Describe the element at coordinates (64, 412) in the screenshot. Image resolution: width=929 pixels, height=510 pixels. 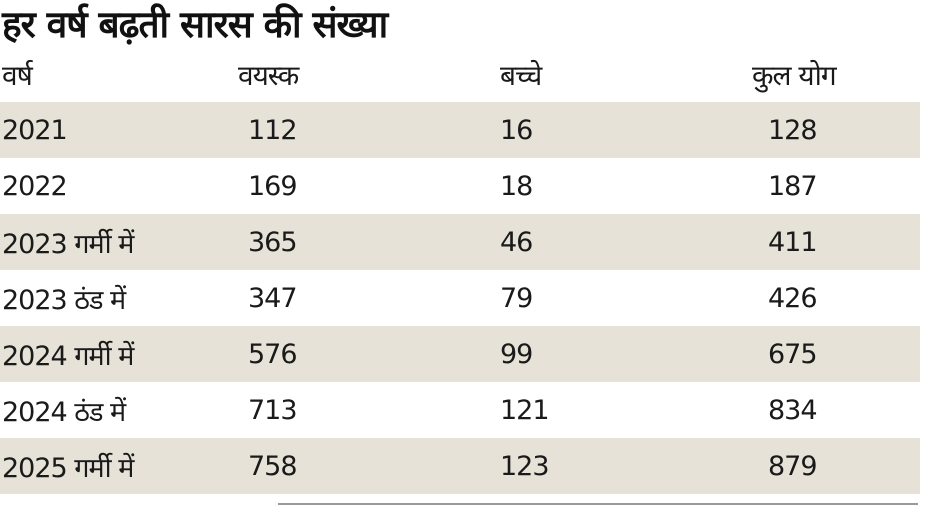
I see `cell-year: 2024 ठंड में` at that location.